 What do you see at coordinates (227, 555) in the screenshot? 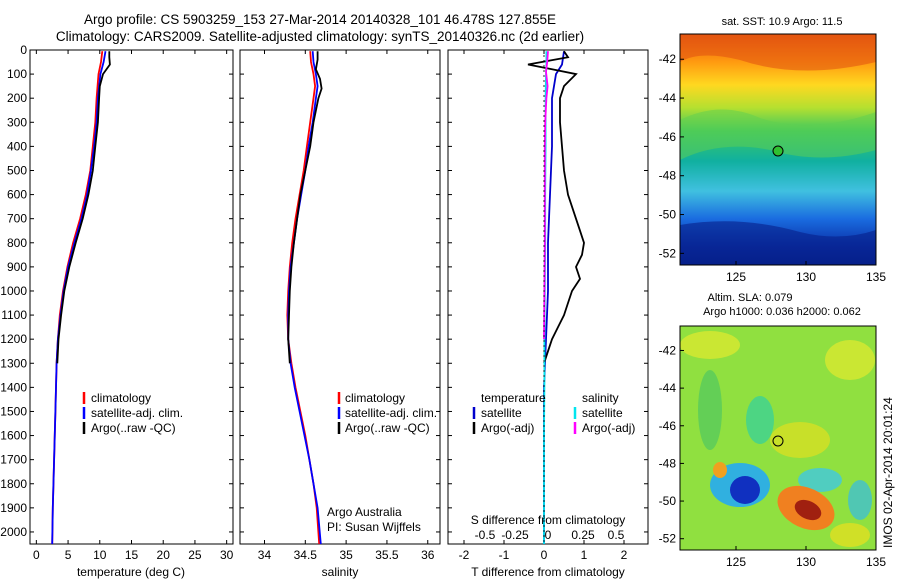
I see `x-tick-label: 30` at bounding box center [227, 555].